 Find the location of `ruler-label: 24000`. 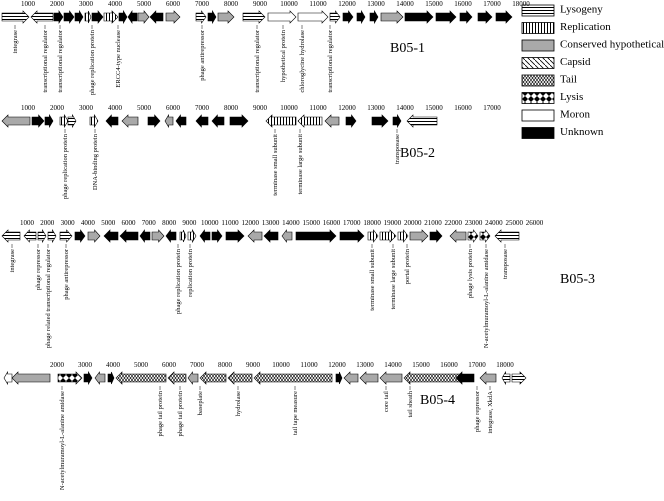

ruler-label: 24000 is located at coordinates (494, 223).